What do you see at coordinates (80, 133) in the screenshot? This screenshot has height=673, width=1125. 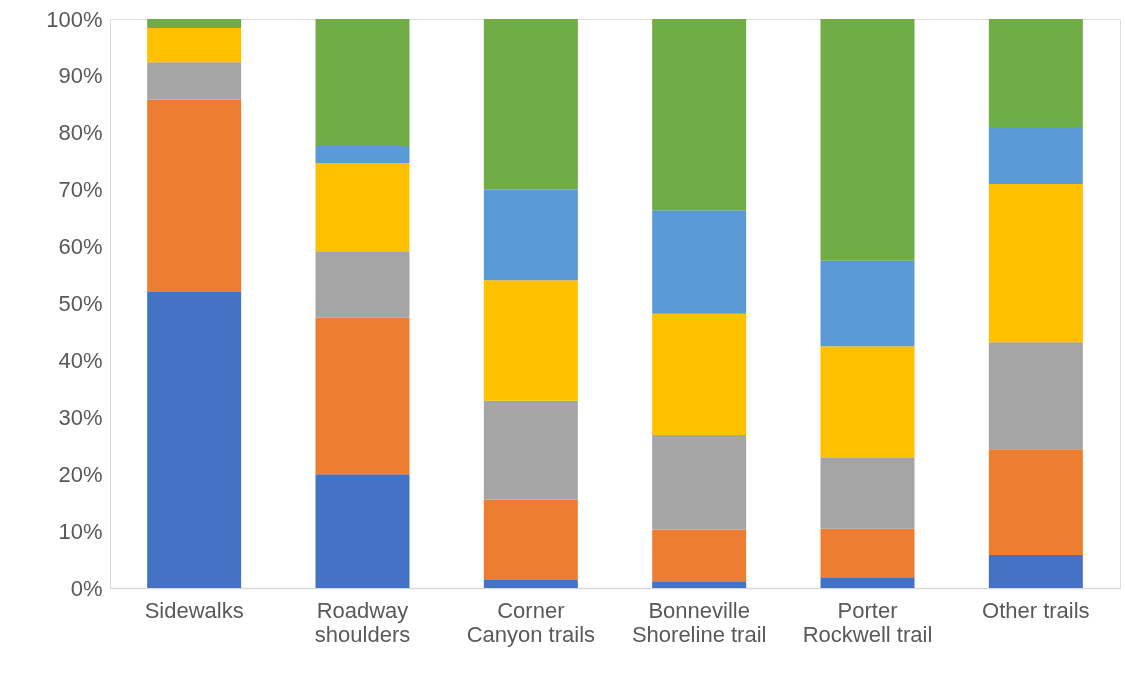 I see `y-tick-label: 80%` at bounding box center [80, 133].